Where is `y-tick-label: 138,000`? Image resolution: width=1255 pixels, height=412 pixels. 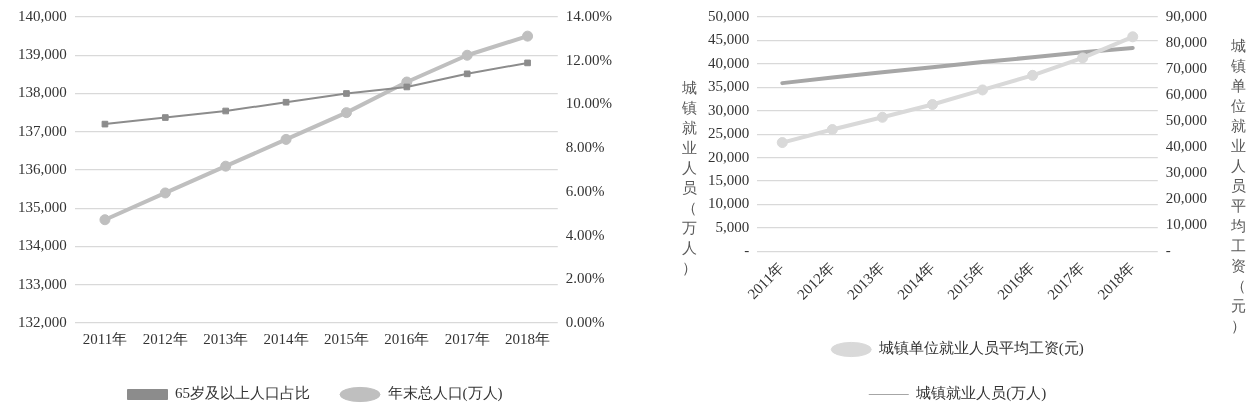
y-tick-label: 138,000 is located at coordinates (42, 92).